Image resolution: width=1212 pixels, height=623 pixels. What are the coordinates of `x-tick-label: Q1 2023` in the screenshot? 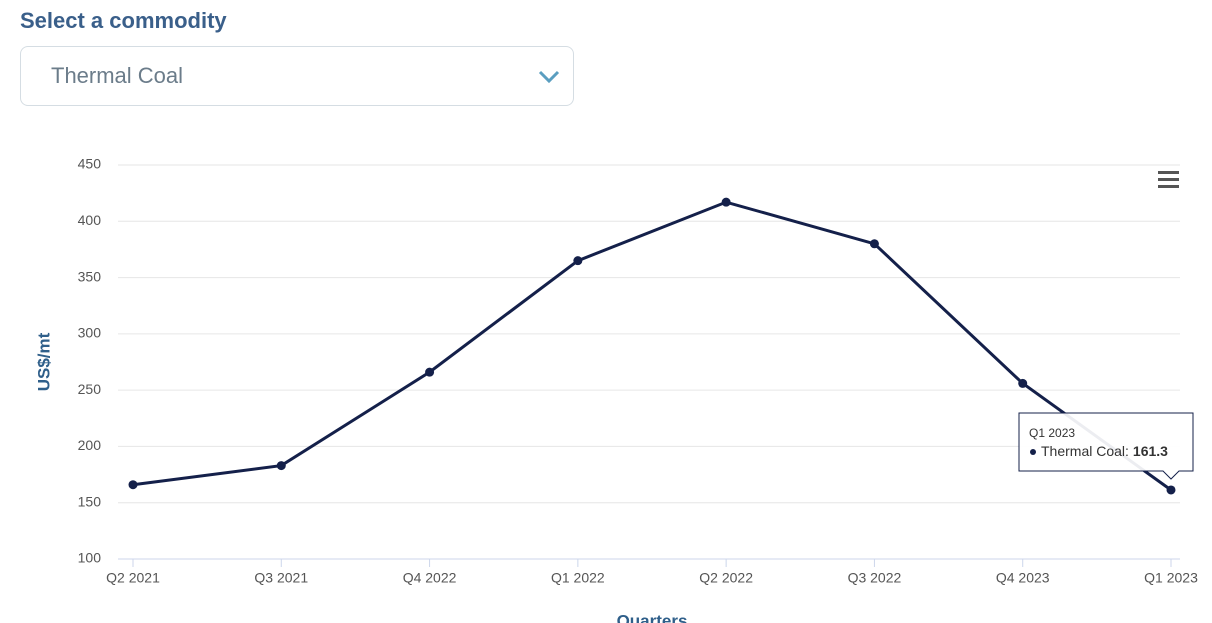 It's located at (1171, 578).